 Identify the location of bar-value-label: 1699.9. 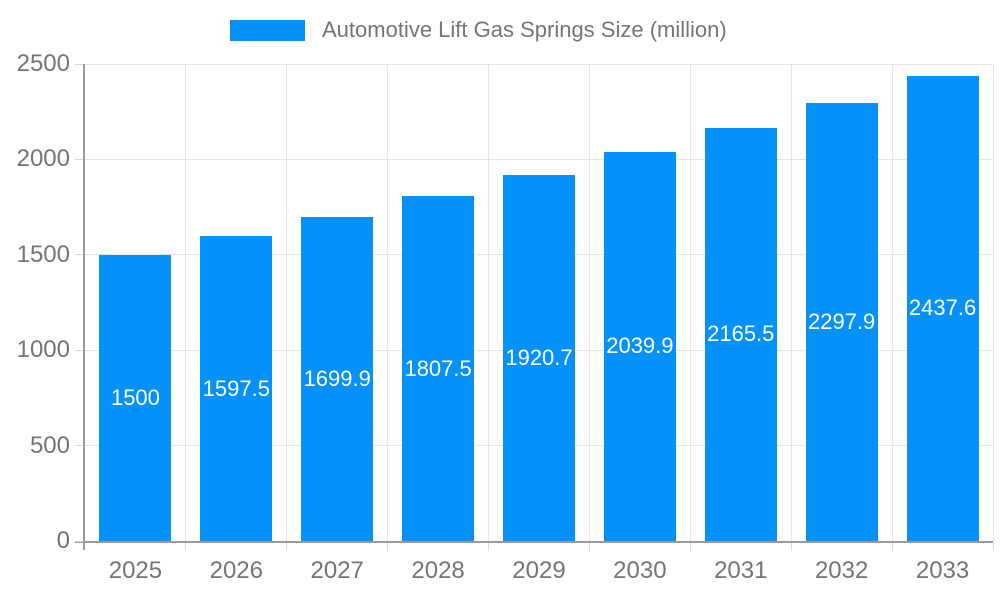
(337, 378).